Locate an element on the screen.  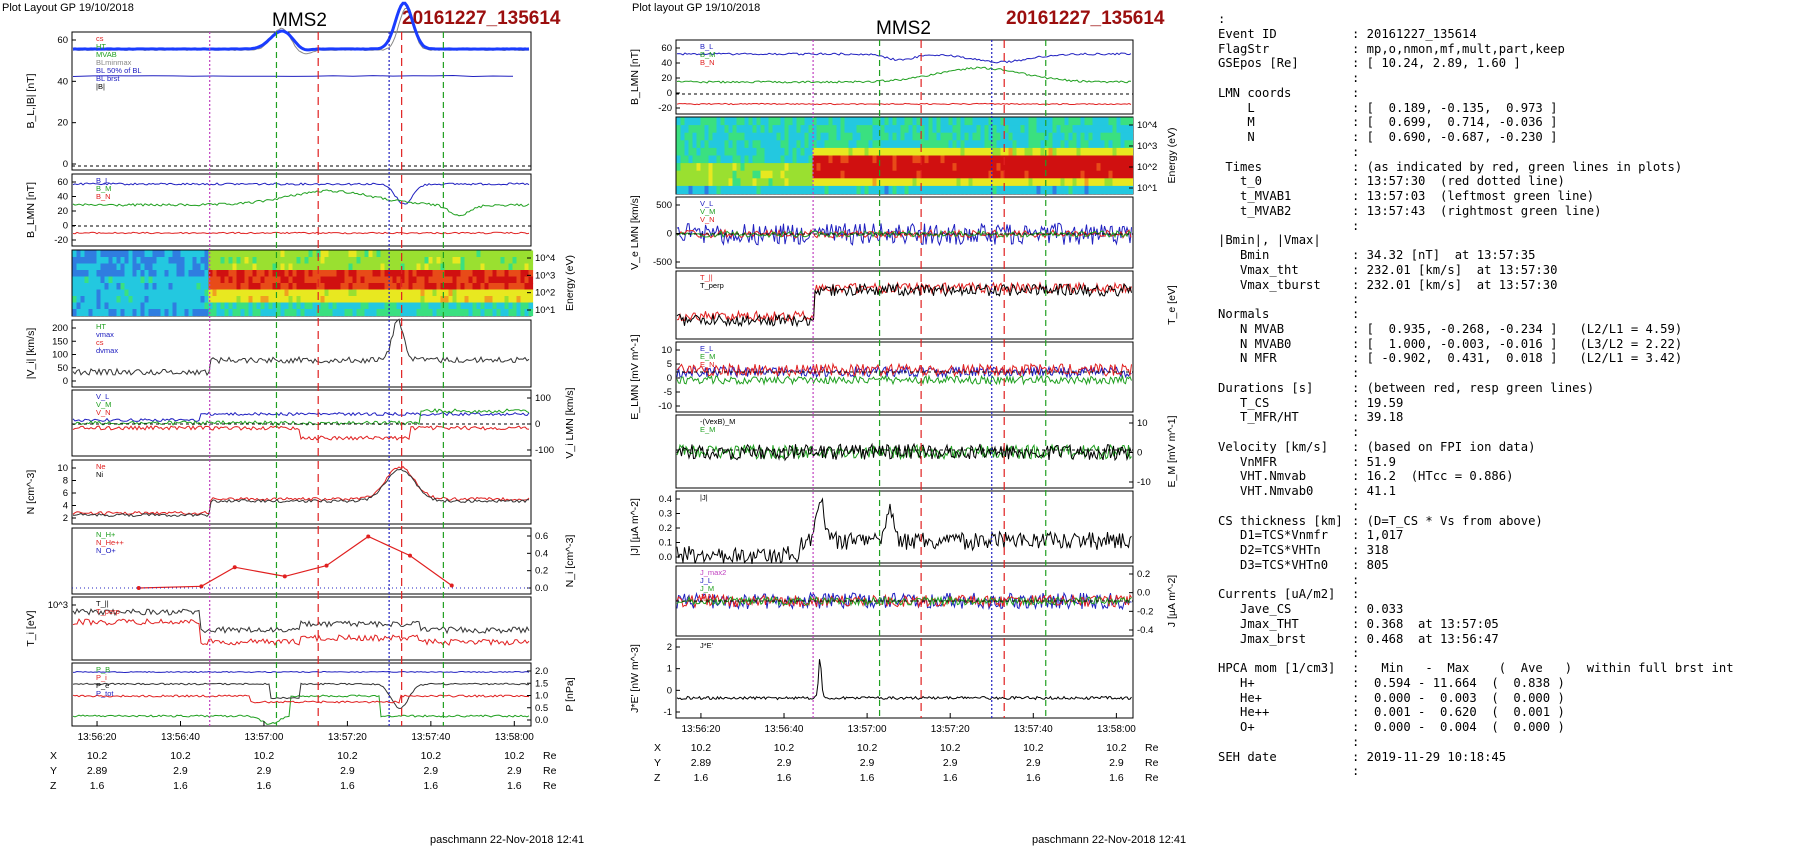
x-tick-label: 13:58:00 is located at coordinates (1116, 729).